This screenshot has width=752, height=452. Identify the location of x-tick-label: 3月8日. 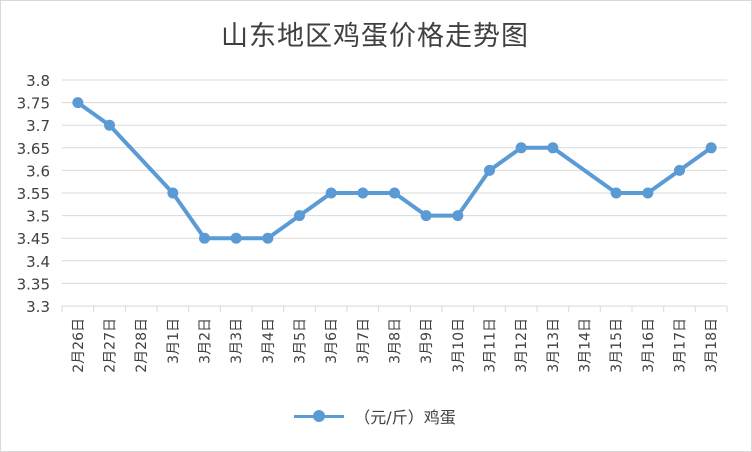
(396, 341).